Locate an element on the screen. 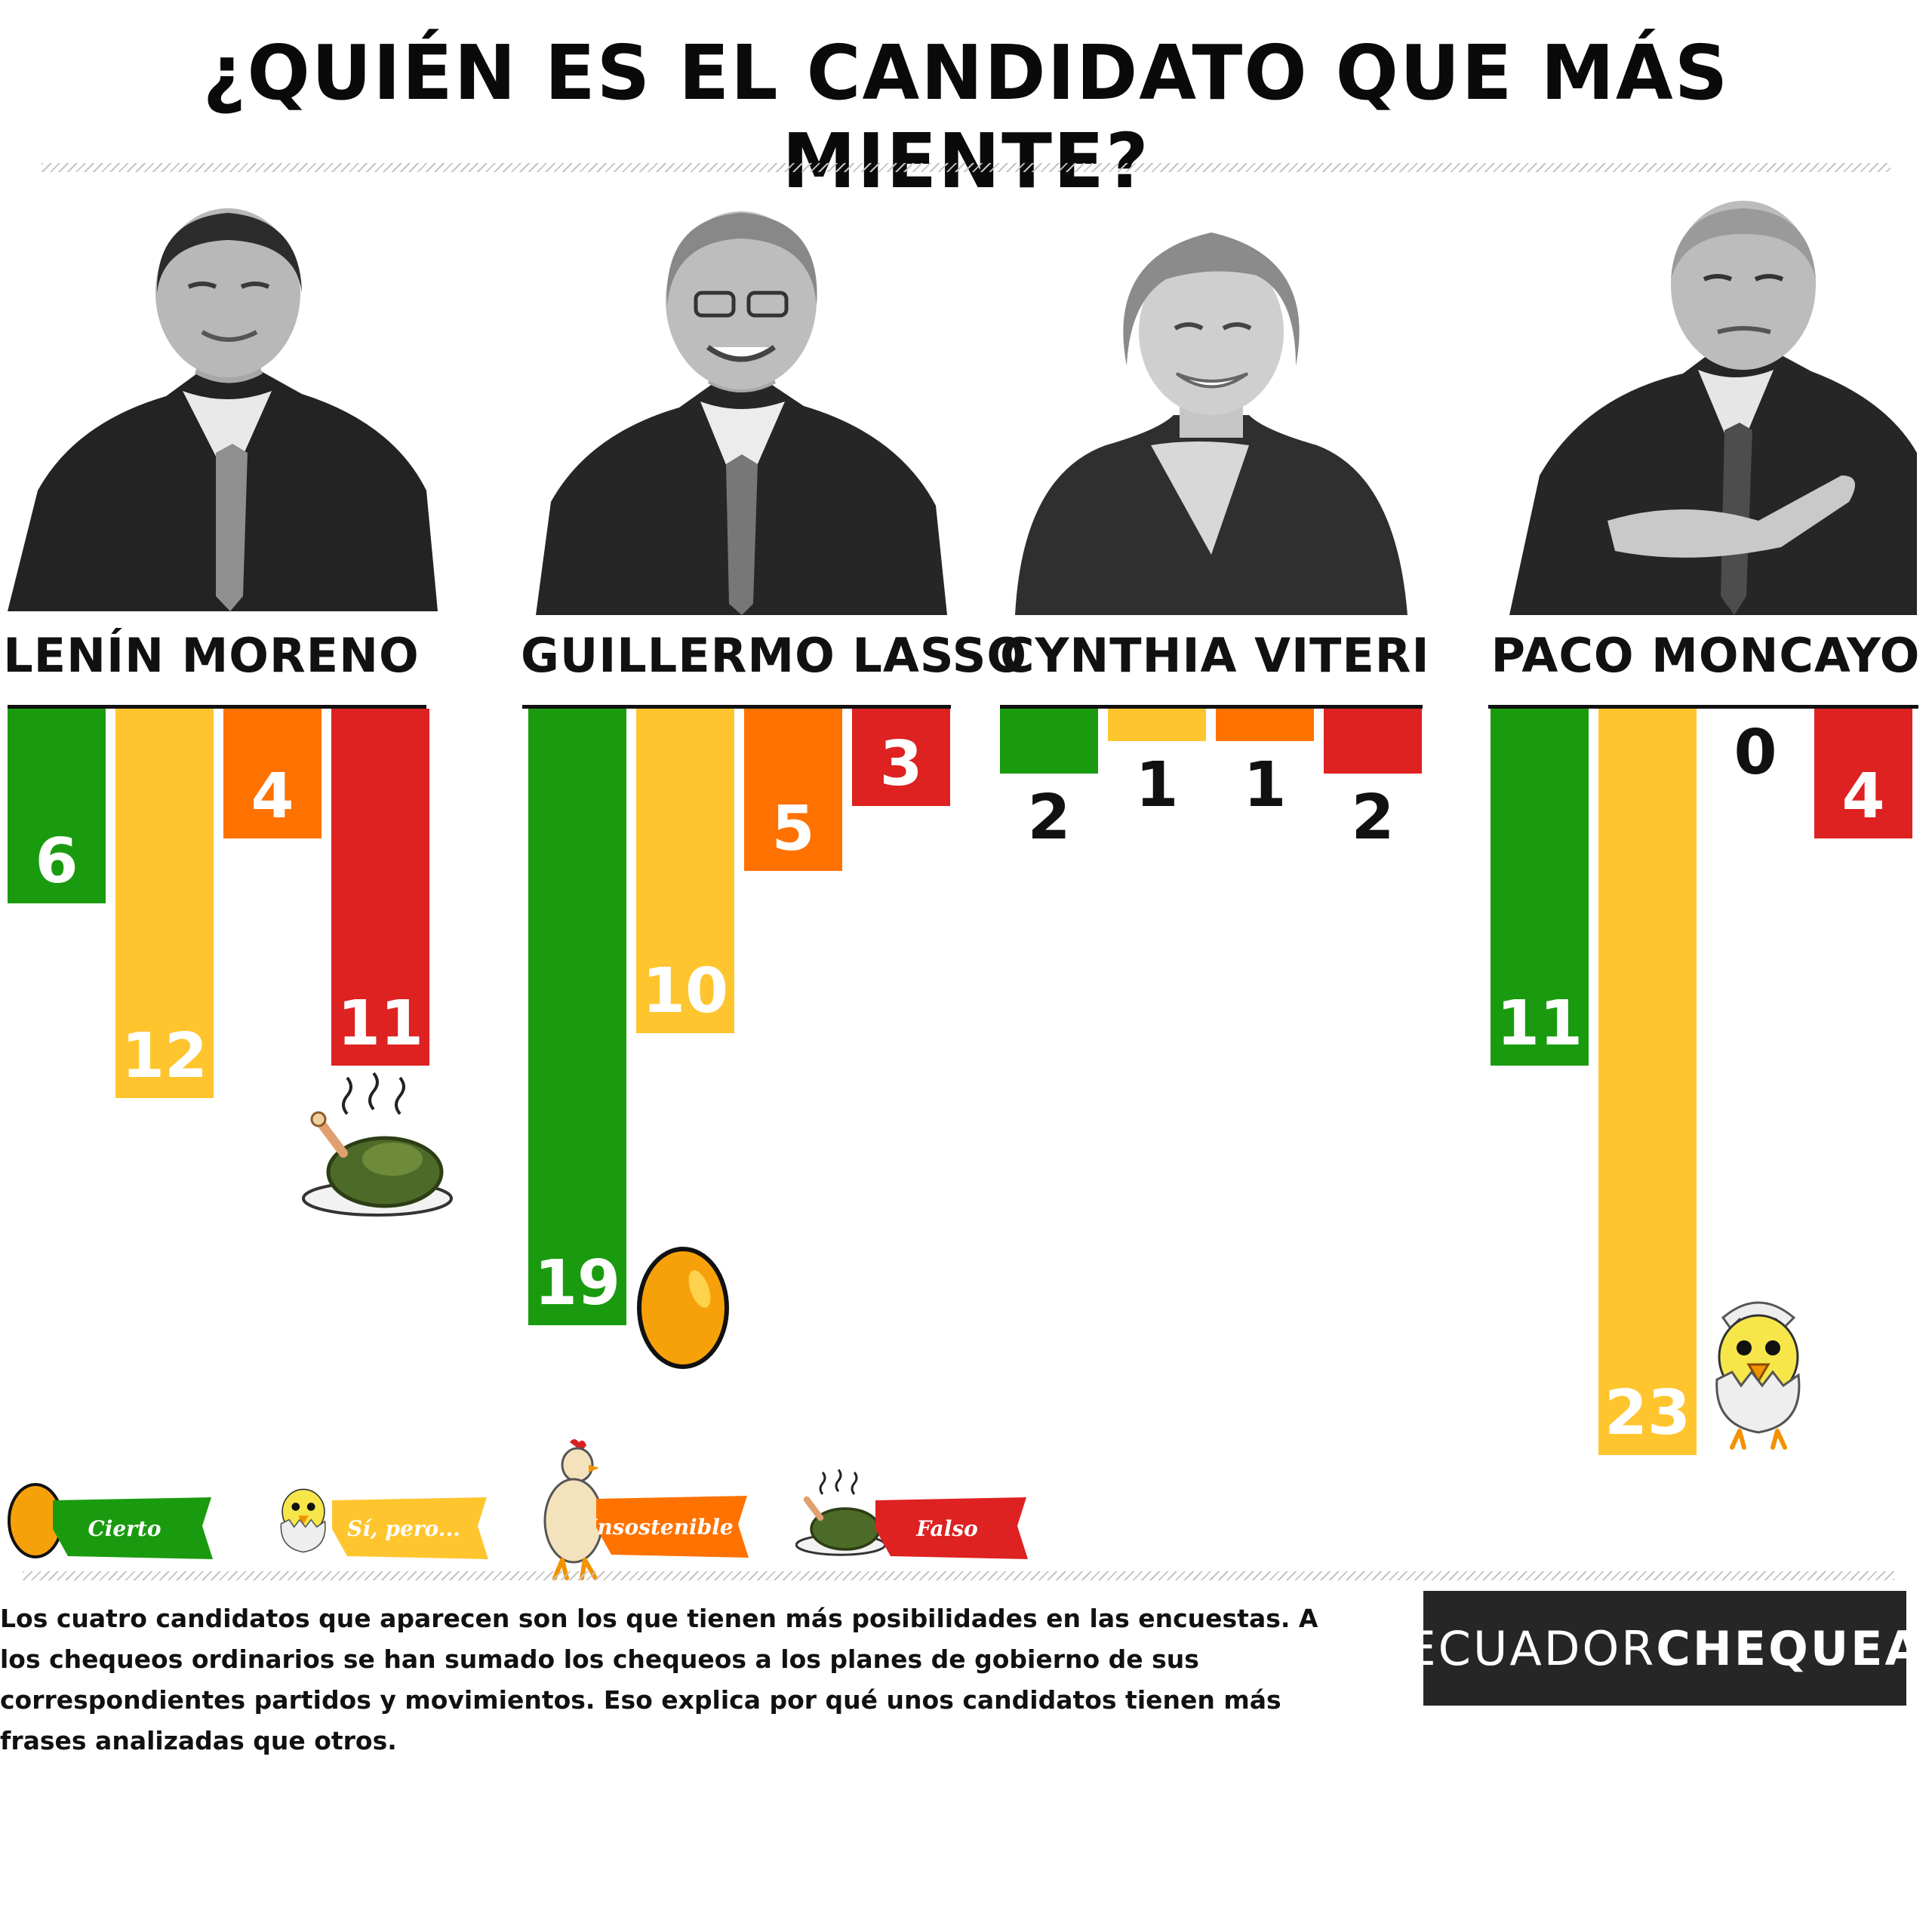 This screenshot has height=1932, width=1932. bar-value-label: 10 is located at coordinates (685, 991).